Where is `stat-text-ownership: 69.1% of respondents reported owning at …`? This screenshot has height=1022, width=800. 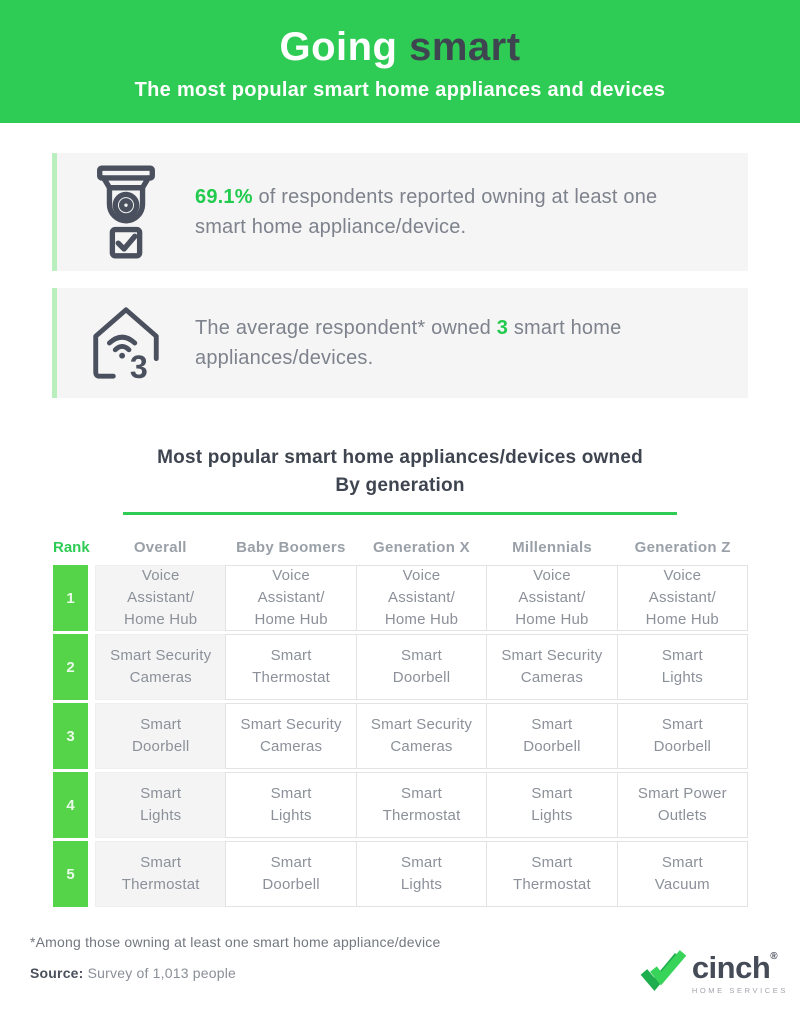
stat-text-ownership: 69.1% of respondents reported owning at … is located at coordinates (471, 212).